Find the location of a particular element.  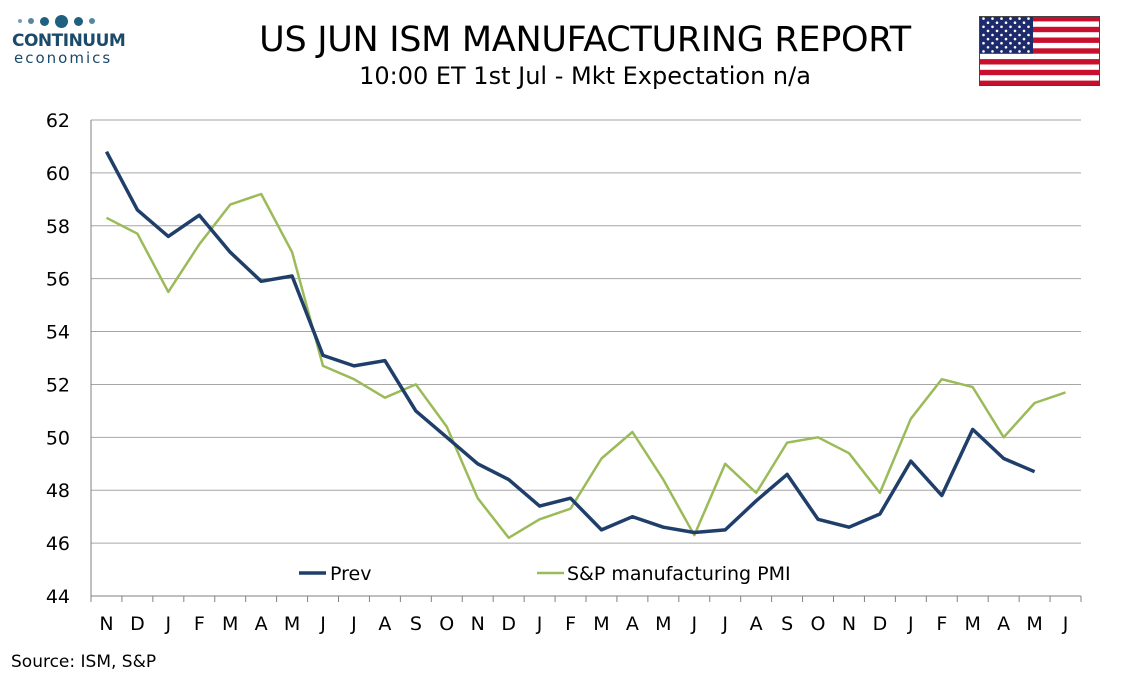

y-tick-label: 44 is located at coordinates (58, 597).